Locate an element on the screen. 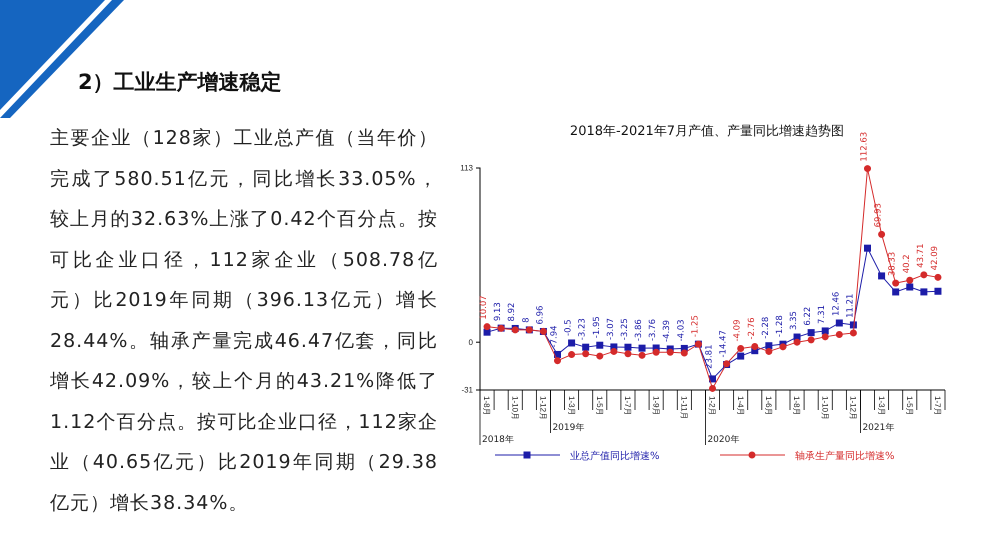 The height and width of the screenshot is (551, 984). data-label: 112.63 is located at coordinates (865, 147).